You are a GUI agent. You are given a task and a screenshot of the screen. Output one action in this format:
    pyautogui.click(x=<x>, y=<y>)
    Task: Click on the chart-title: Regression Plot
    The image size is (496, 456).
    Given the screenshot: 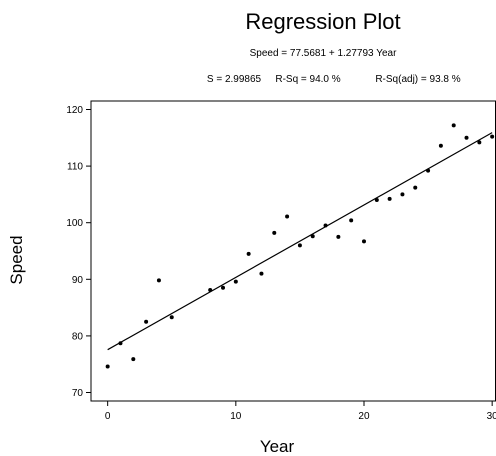 What is the action you would take?
    pyautogui.click(x=322, y=21)
    